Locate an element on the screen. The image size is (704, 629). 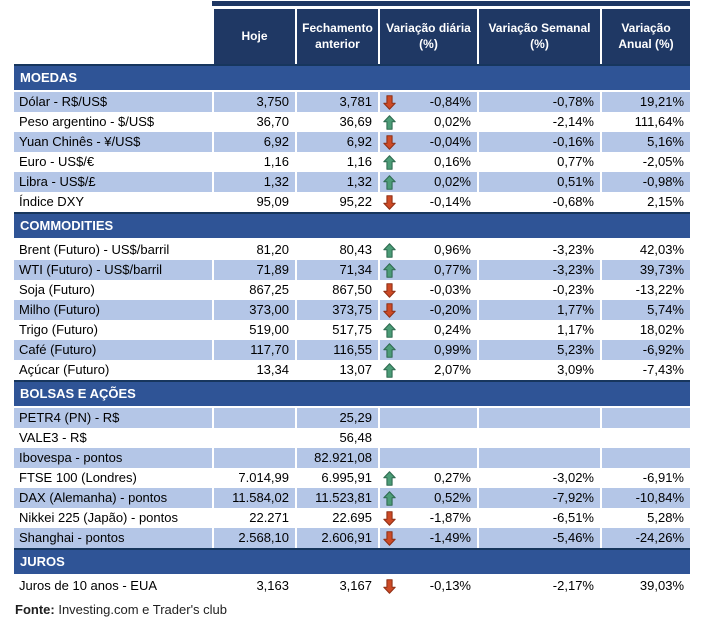
daily-variation-cell: -1,49% is located at coordinates (427, 538).